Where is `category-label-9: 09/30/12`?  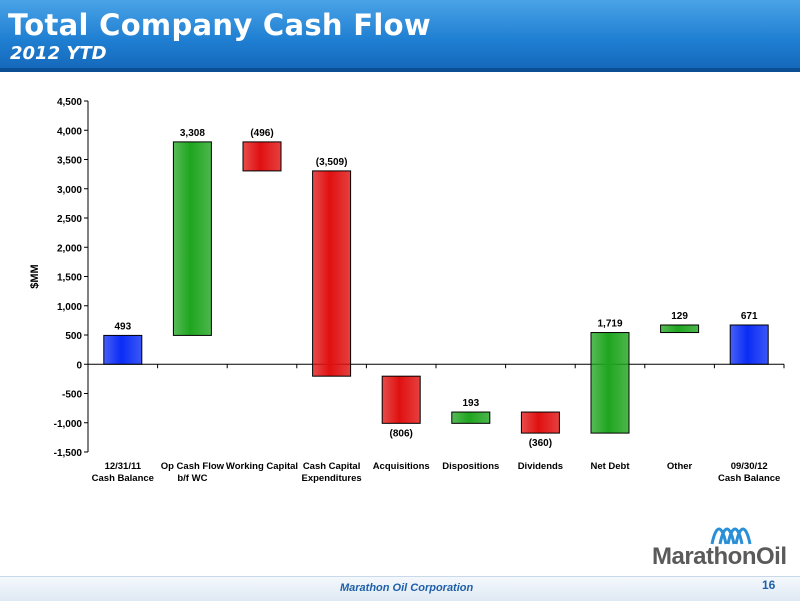 category-label-9: 09/30/12 is located at coordinates (749, 466).